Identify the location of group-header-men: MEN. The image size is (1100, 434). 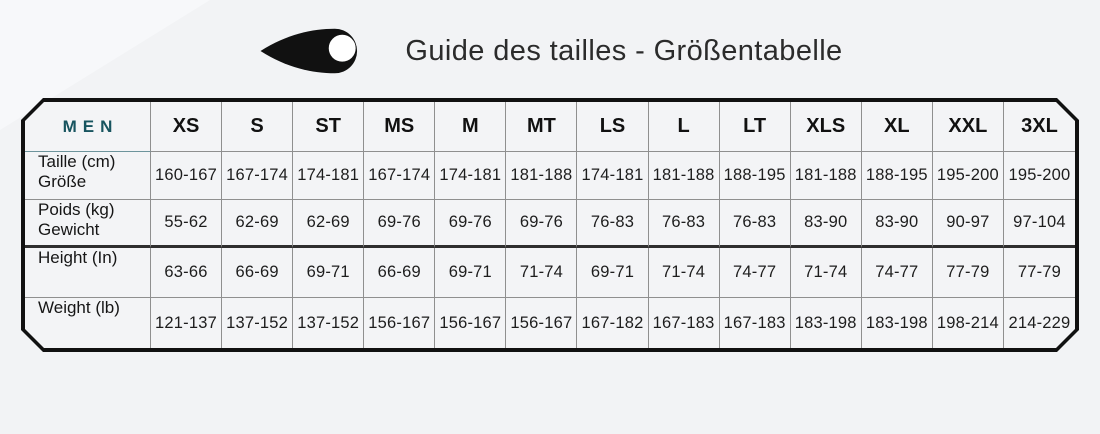
(88, 127).